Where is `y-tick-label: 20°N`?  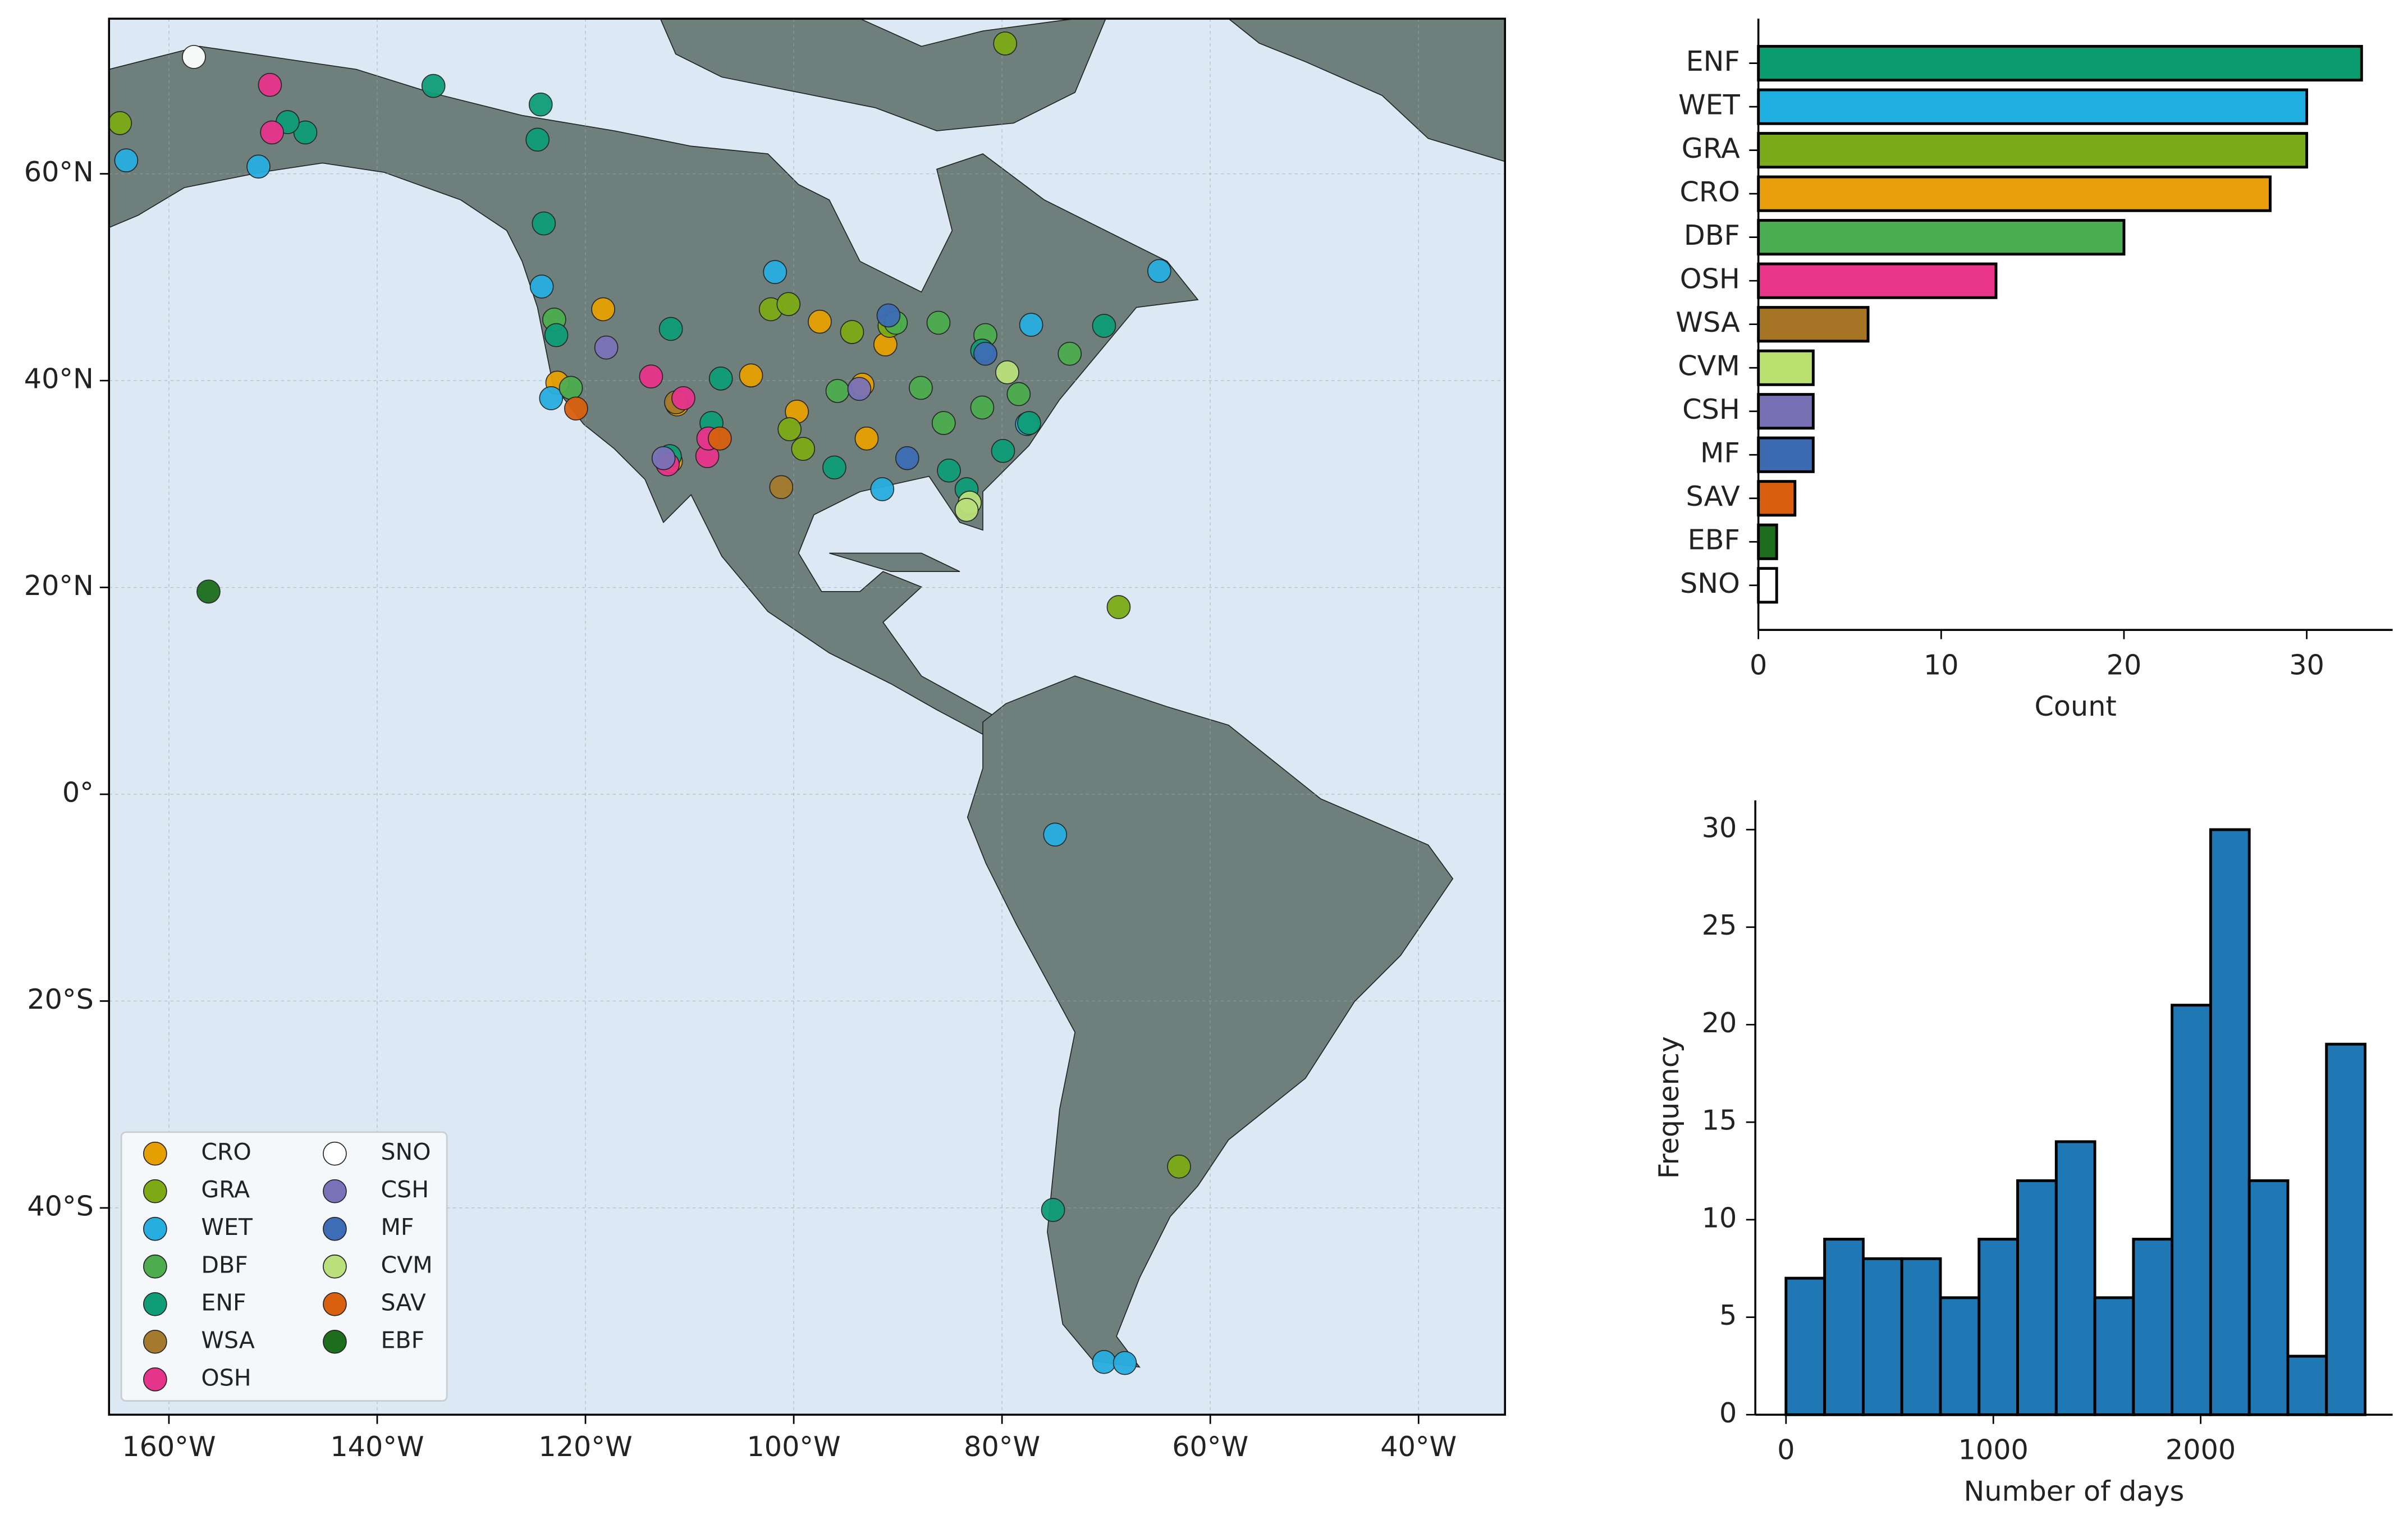
y-tick-label: 20°N is located at coordinates (59, 585).